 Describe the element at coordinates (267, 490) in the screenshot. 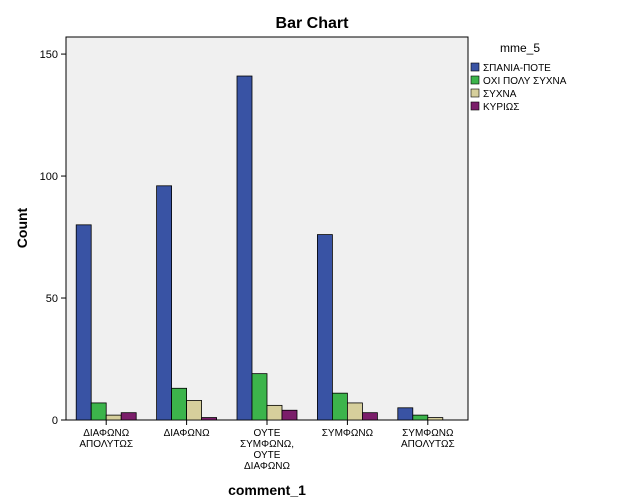

I see `x-axis-title: comment_1` at that location.